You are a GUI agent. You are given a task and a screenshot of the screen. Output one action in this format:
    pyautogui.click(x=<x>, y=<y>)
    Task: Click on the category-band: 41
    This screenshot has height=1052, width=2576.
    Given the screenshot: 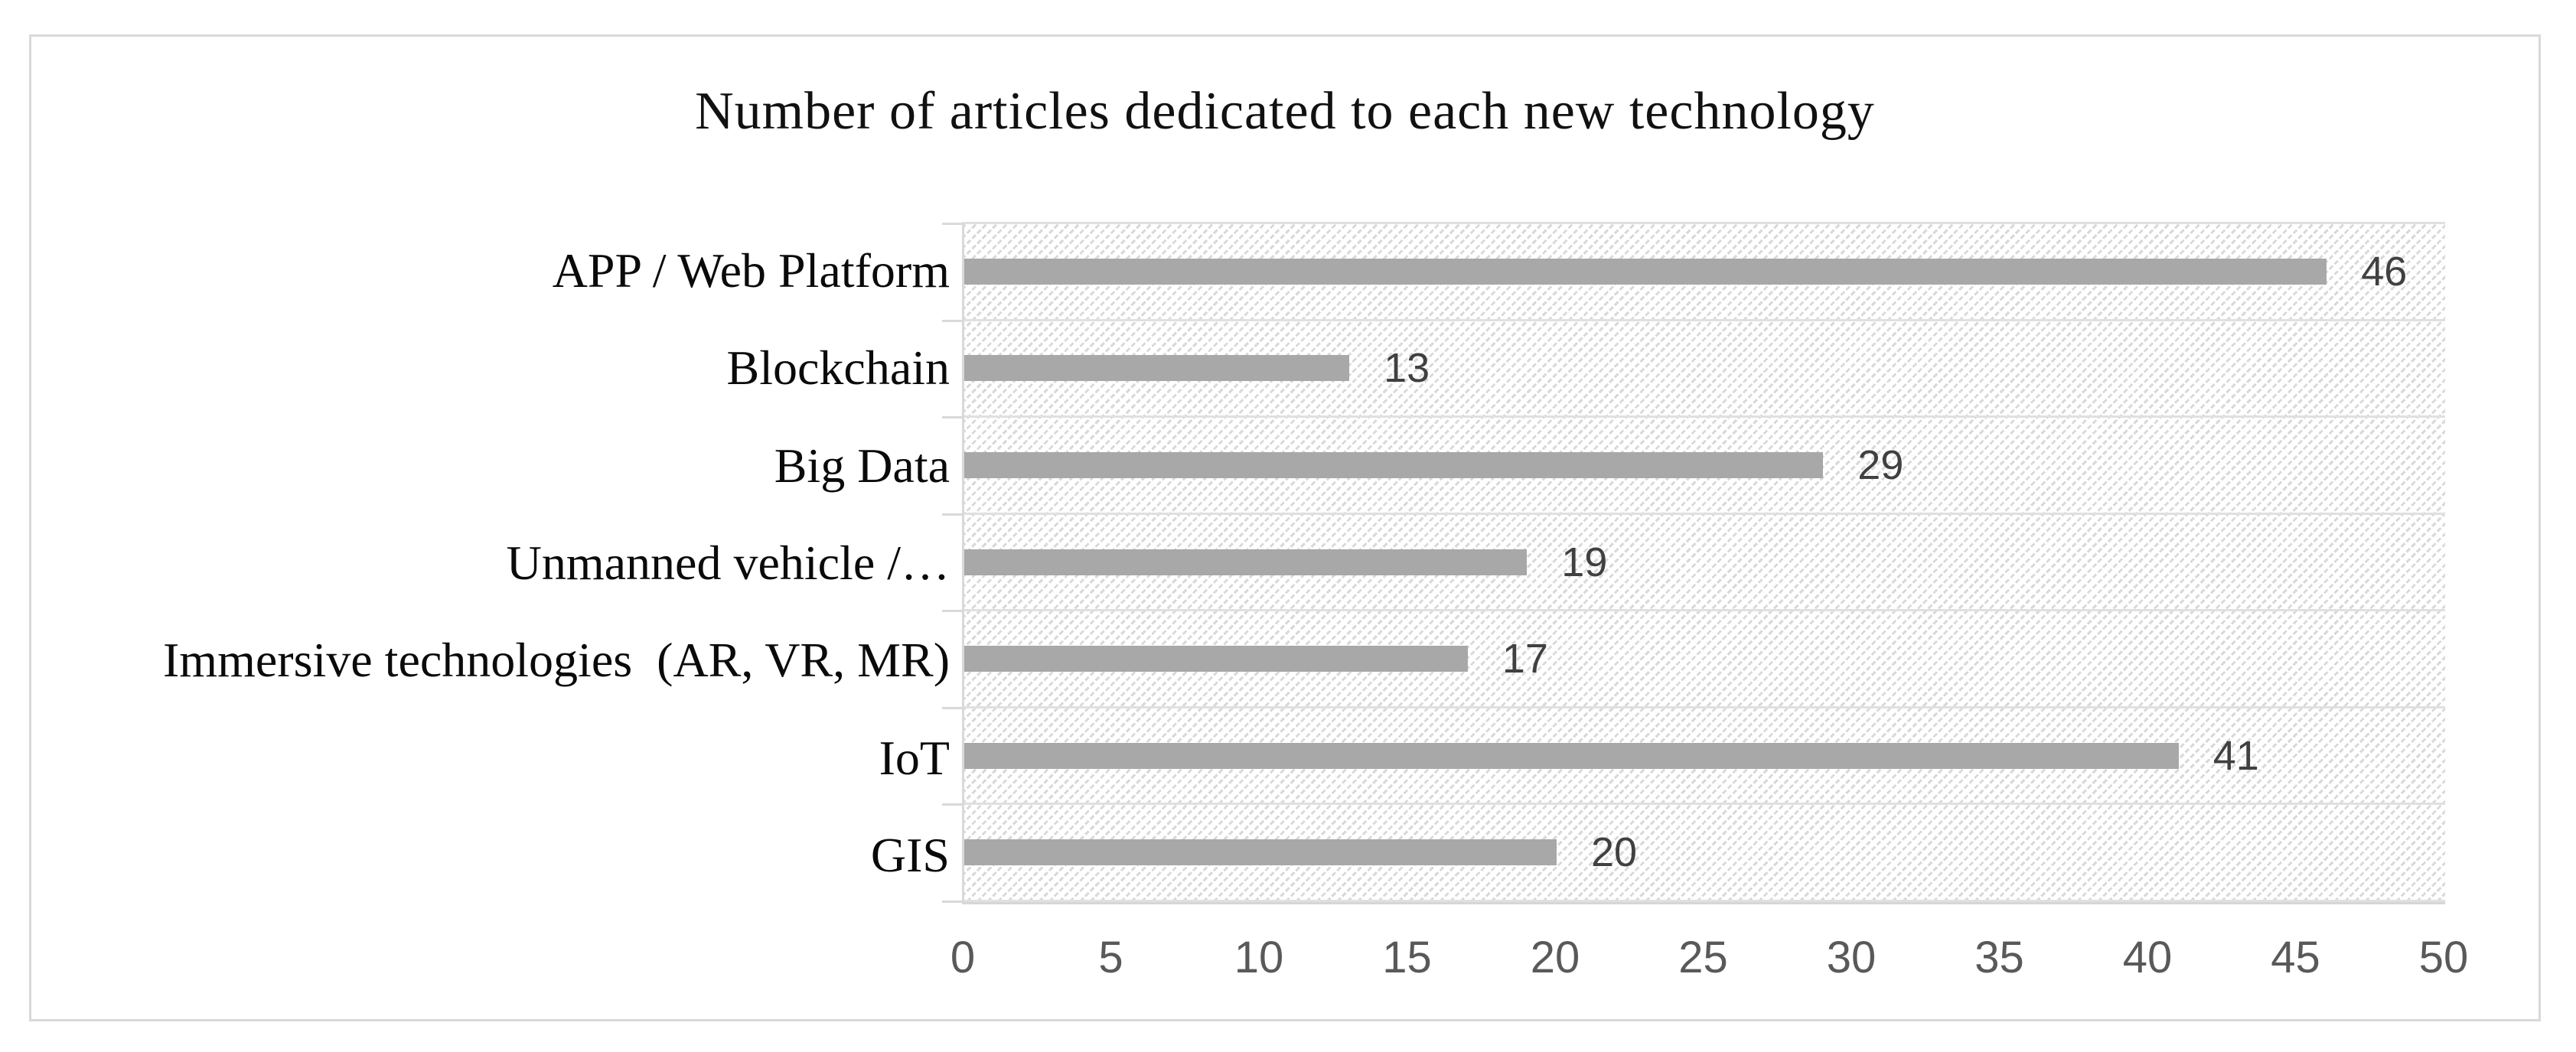 What is the action you would take?
    pyautogui.click(x=1704, y=757)
    